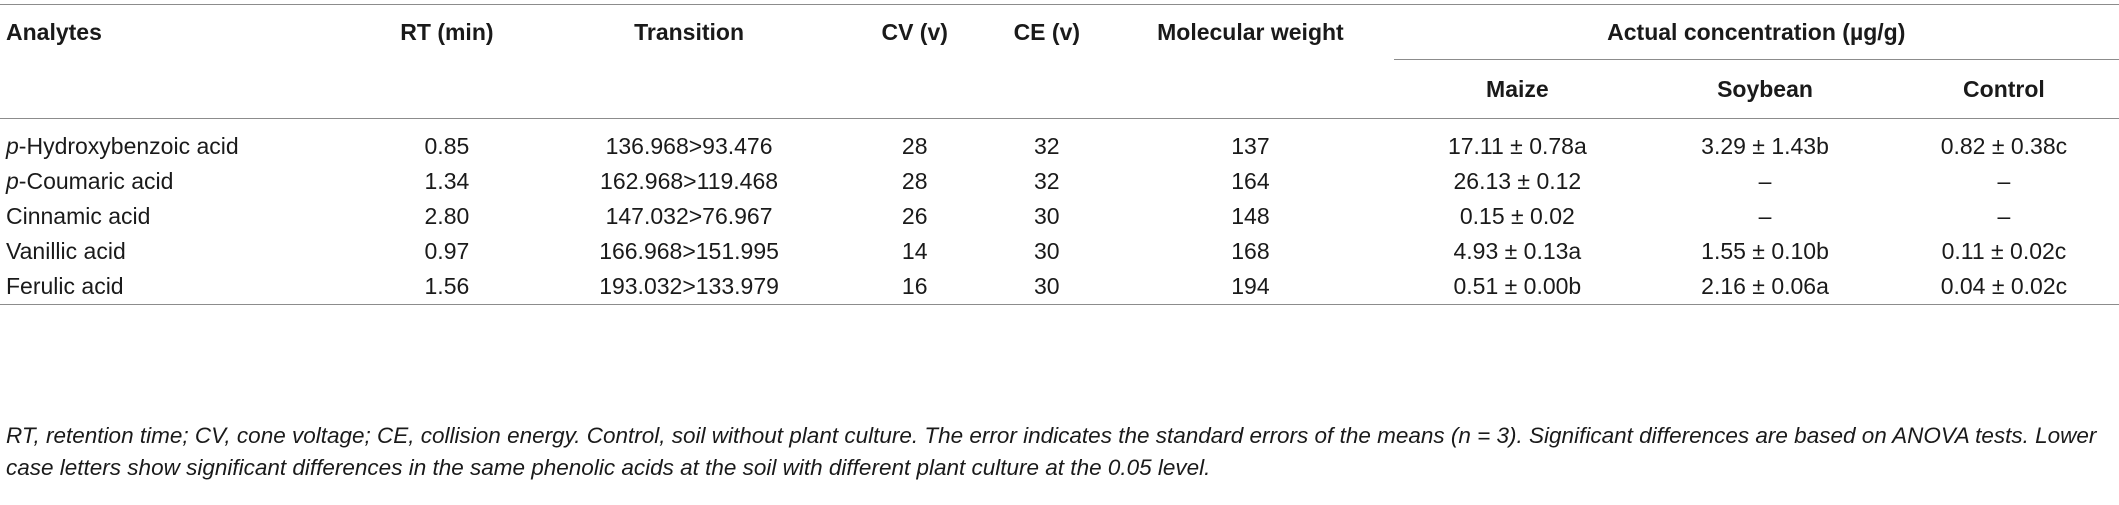  I want to click on cell-maize: 4.93 ± 0.13a, so click(1517, 251).